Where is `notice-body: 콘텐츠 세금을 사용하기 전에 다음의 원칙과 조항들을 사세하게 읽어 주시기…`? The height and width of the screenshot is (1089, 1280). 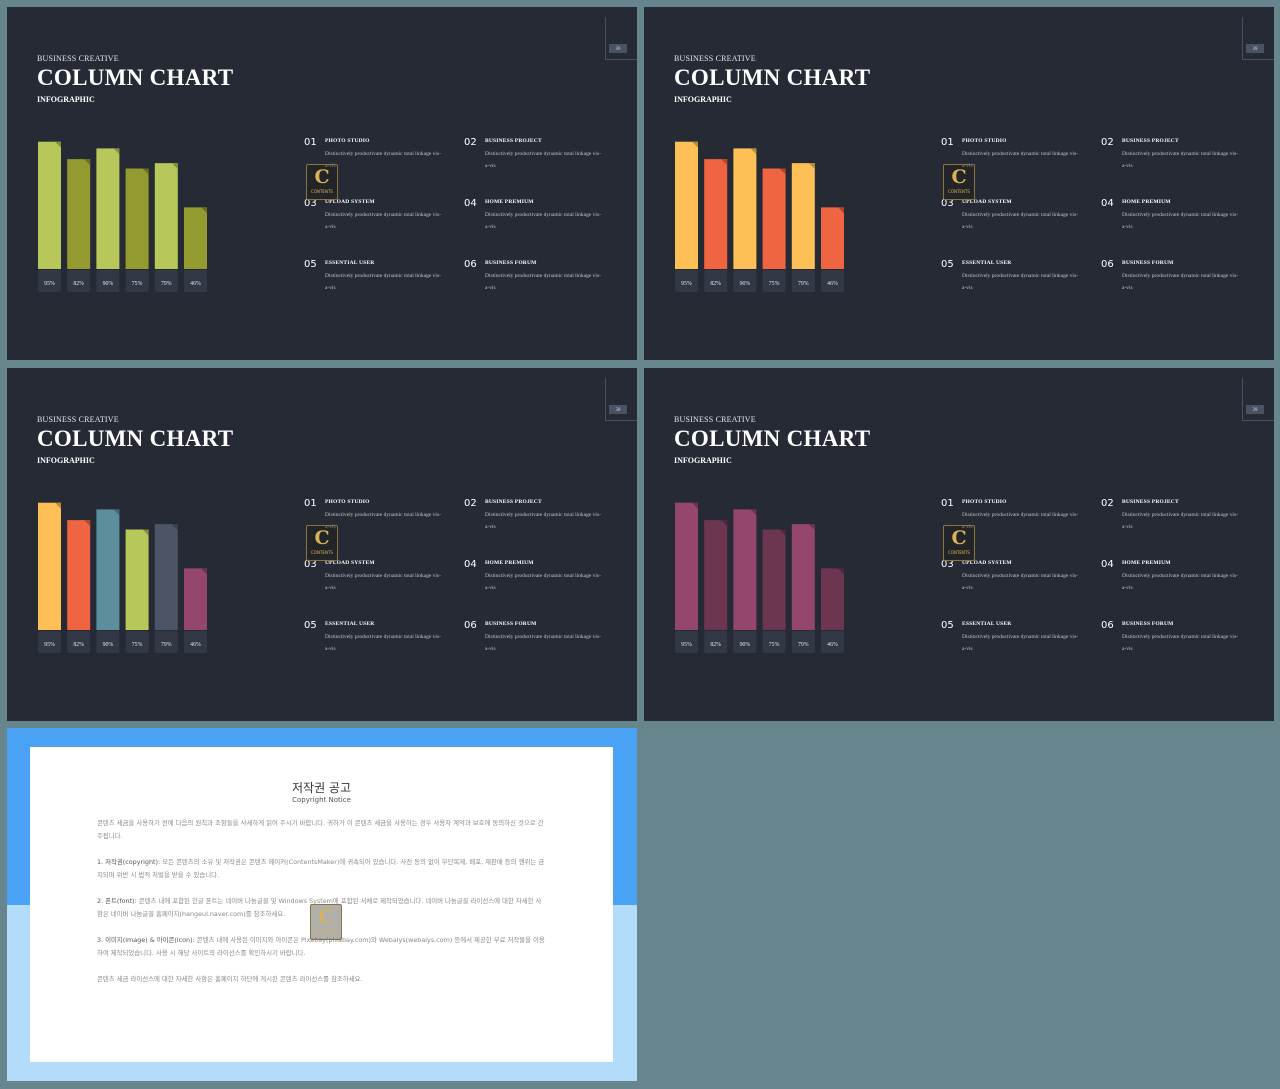 notice-body: 콘텐츠 세금을 사용하기 전에 다음의 원칙과 조항들을 사세하게 읽어 주시기… is located at coordinates (322, 908).